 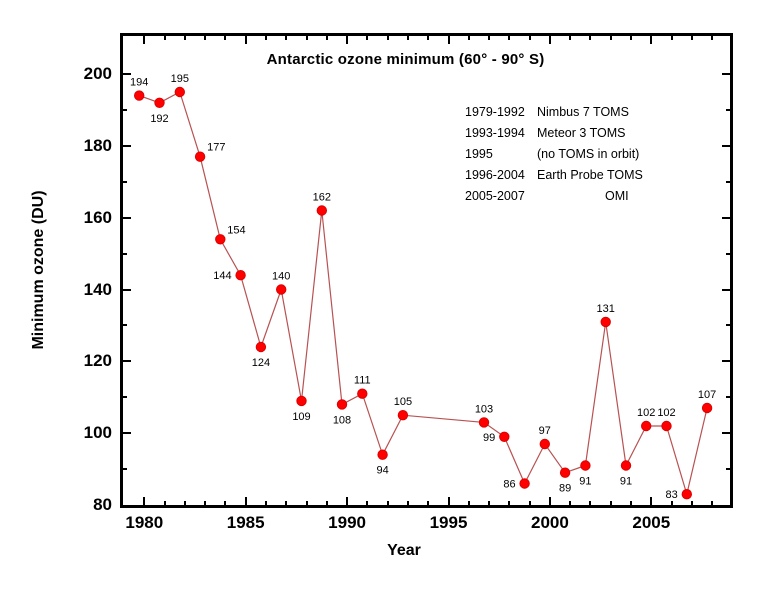 What do you see at coordinates (180, 79) in the screenshot?
I see `data-point-label: 195` at bounding box center [180, 79].